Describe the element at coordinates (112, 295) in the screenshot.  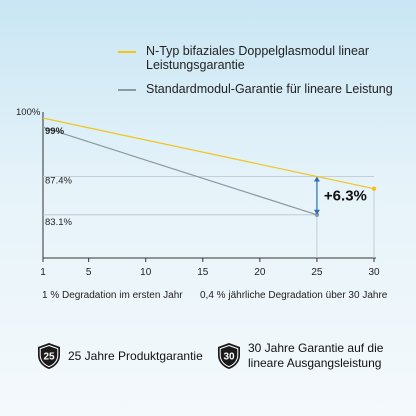
I see `note-first-year-degradation: 1 % Degradation im ersten Jahr` at that location.